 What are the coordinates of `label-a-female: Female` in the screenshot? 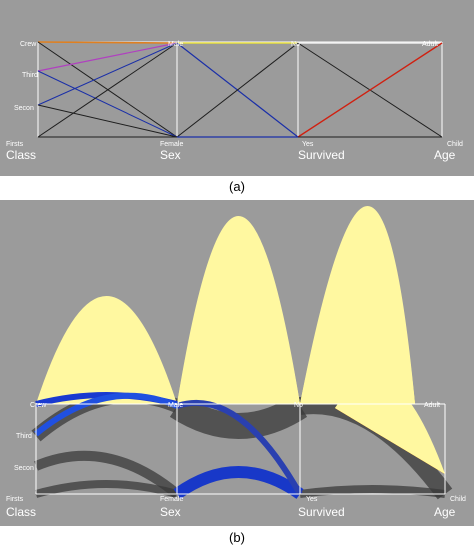 It's located at (171, 144).